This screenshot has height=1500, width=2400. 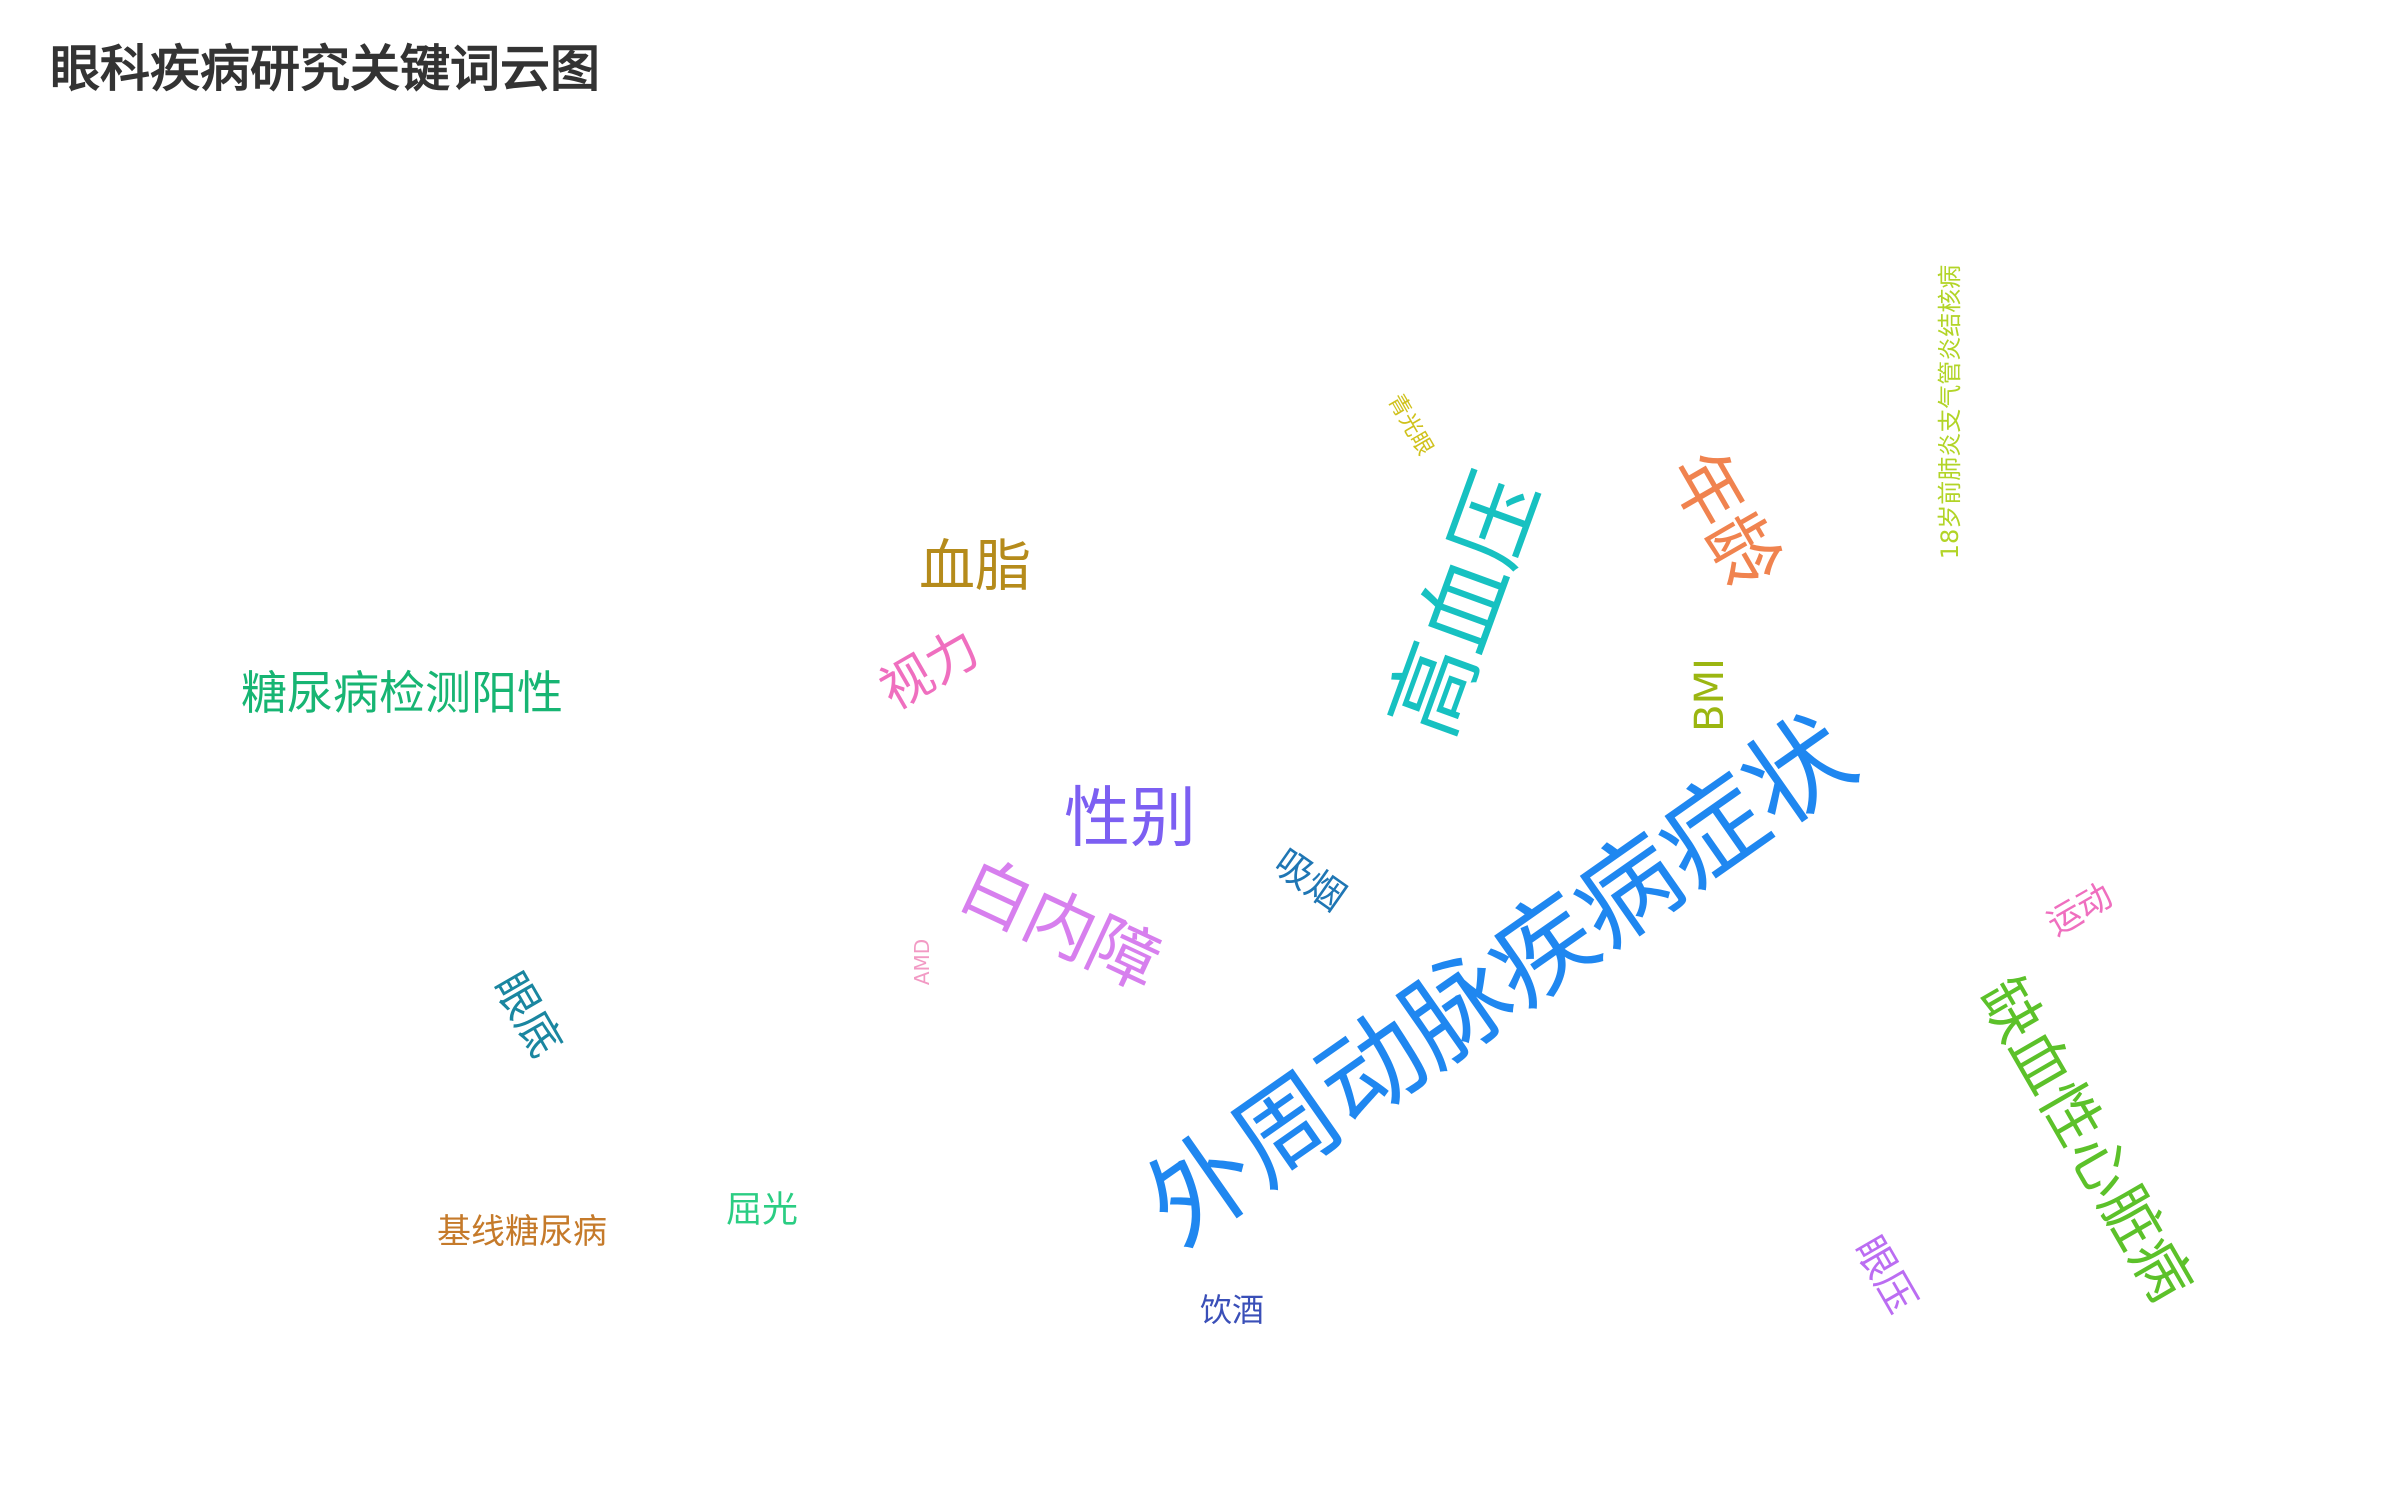 I want to click on cloud-word: 眼底, so click(x=527, y=1015).